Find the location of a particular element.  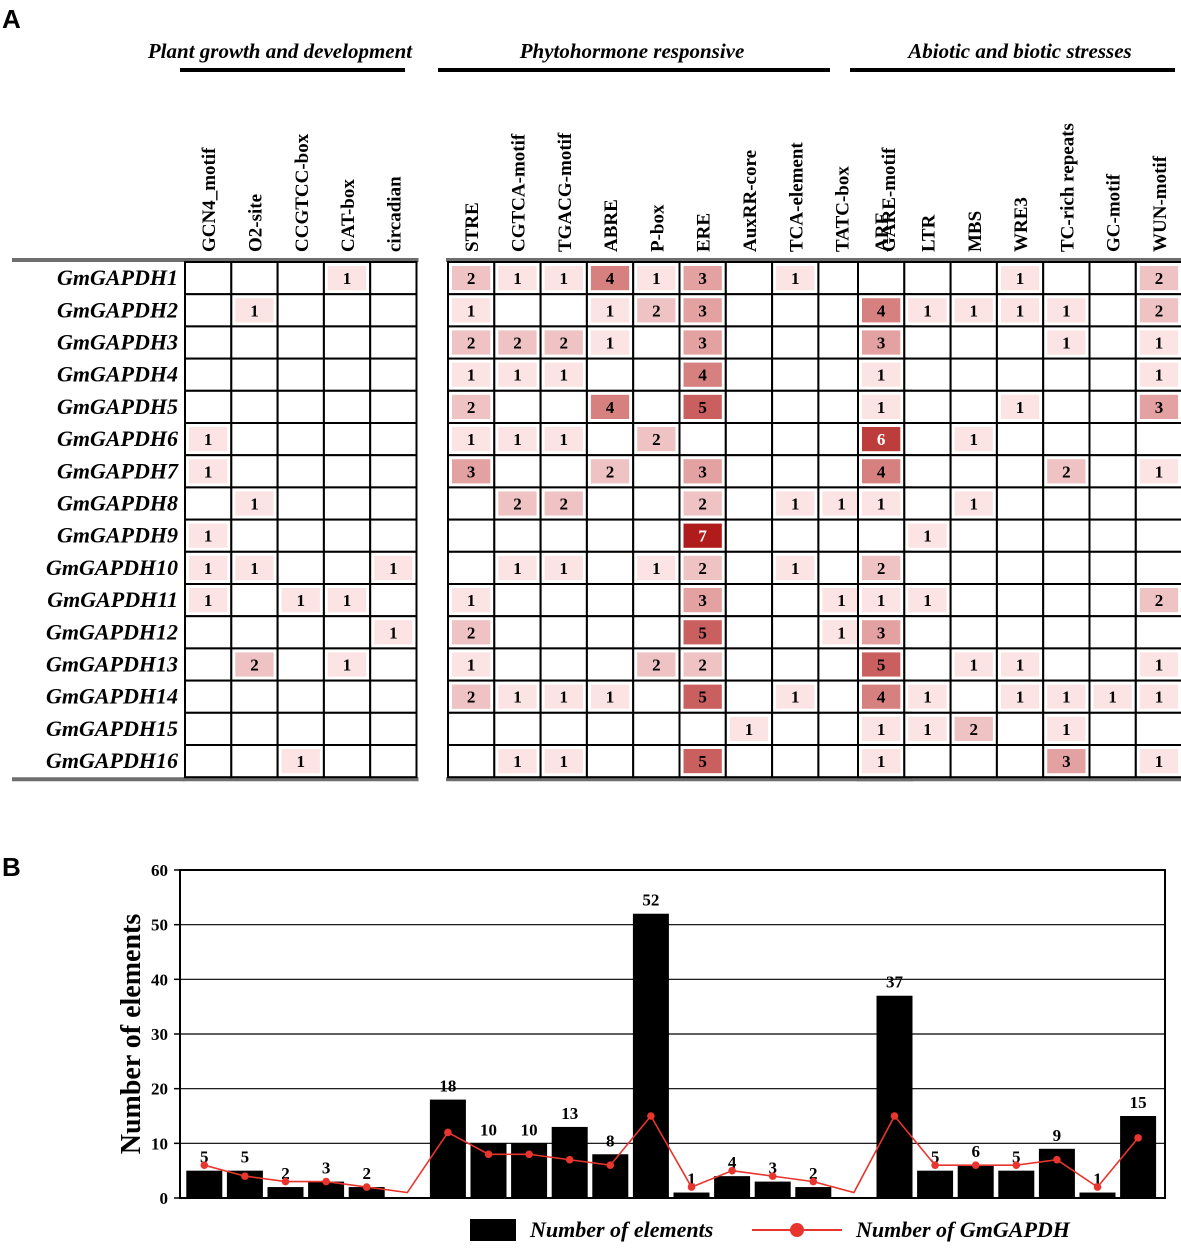

cell-fill-gmgapdh14-wun-motif is located at coordinates (1159, 696).